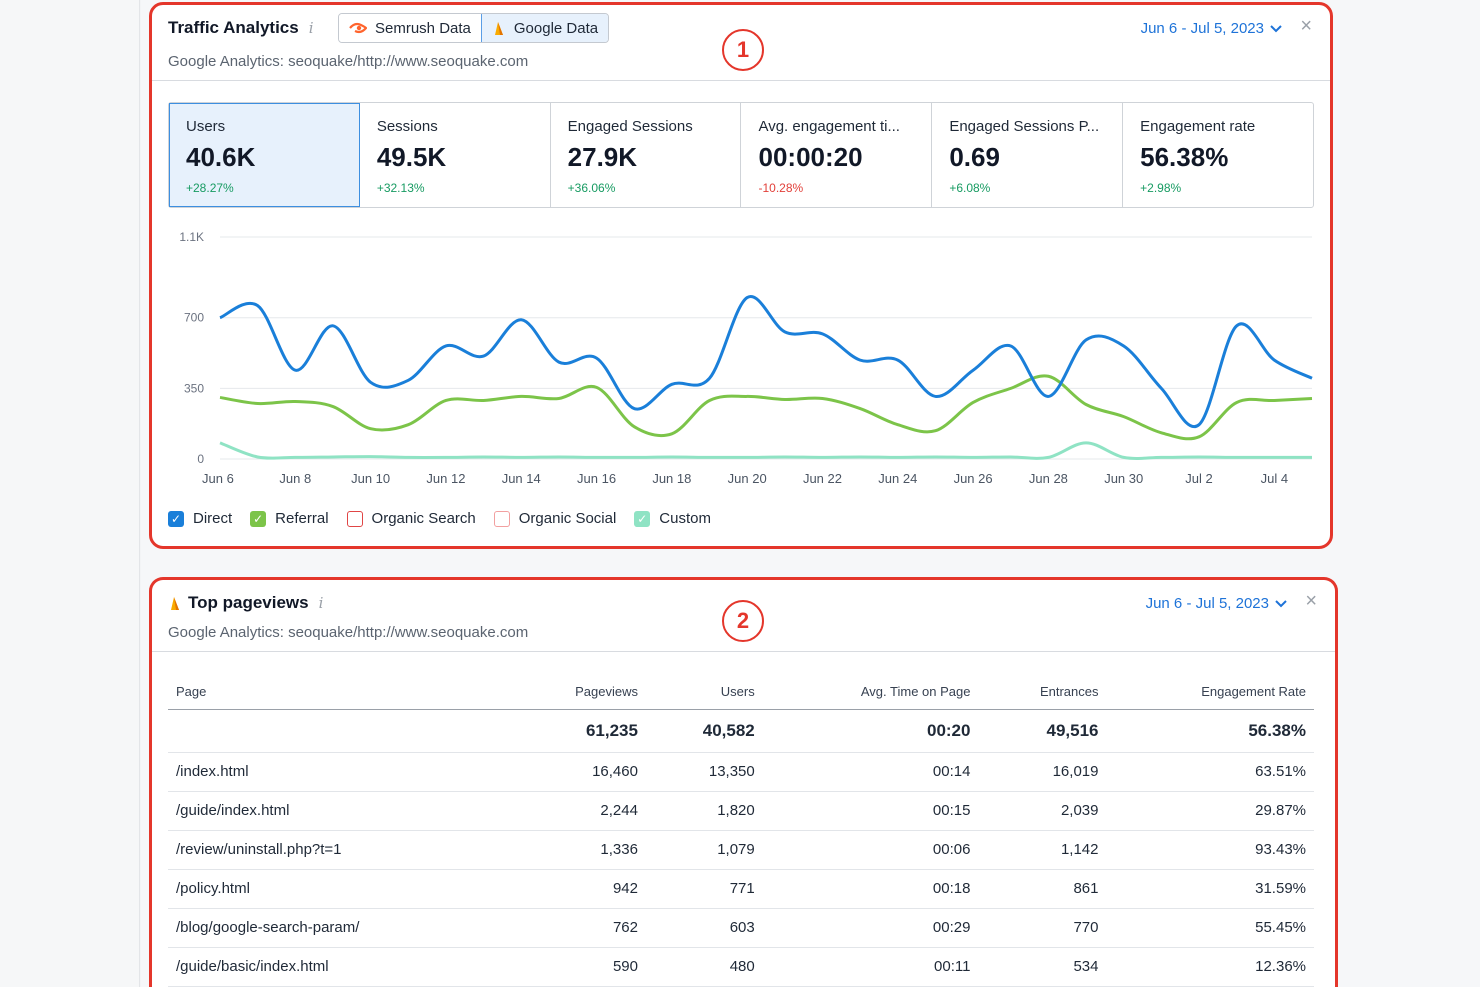 The image size is (1480, 987). Describe the element at coordinates (870, 692) in the screenshot. I see `column-header: Avg. Time on Page` at that location.